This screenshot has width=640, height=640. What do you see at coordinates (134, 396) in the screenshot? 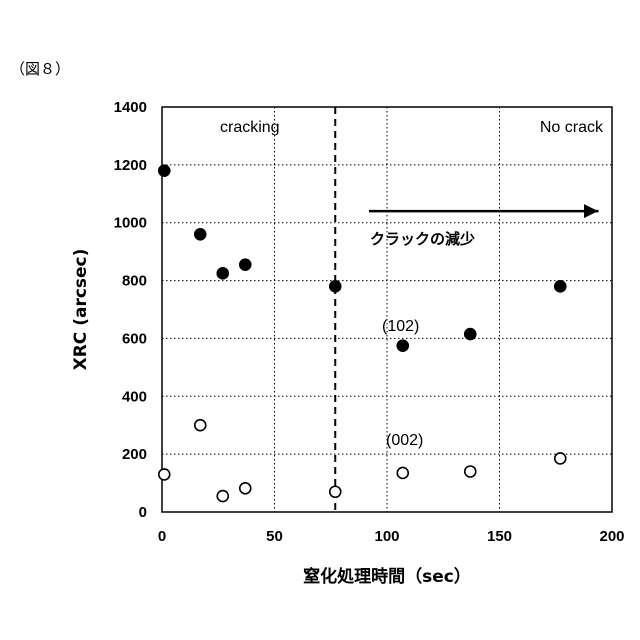
I see `y-tick-label: 400` at bounding box center [134, 396].